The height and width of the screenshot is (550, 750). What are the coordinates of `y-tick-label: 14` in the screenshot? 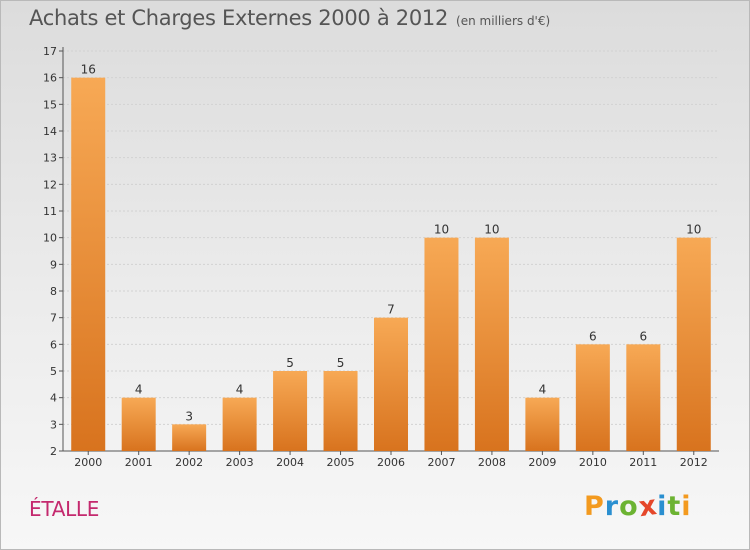 It's located at (50, 131).